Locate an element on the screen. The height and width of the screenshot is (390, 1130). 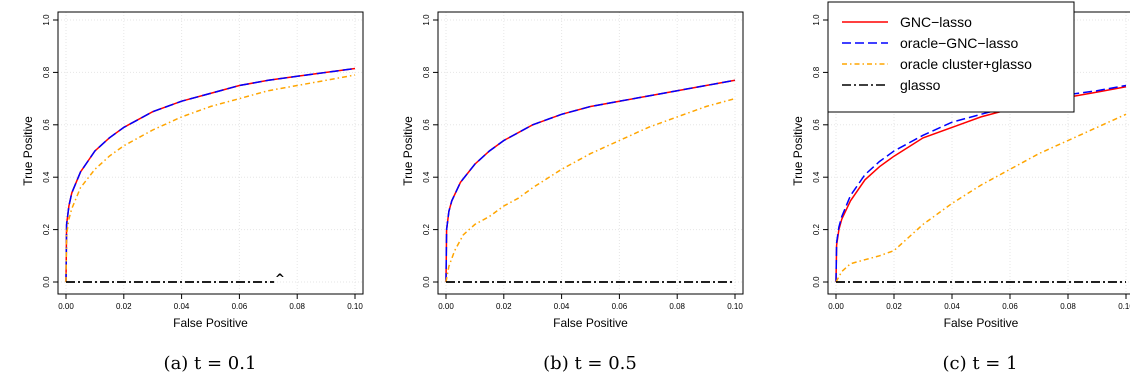
panel-caption: (b) t = 0.5 is located at coordinates (590, 363).